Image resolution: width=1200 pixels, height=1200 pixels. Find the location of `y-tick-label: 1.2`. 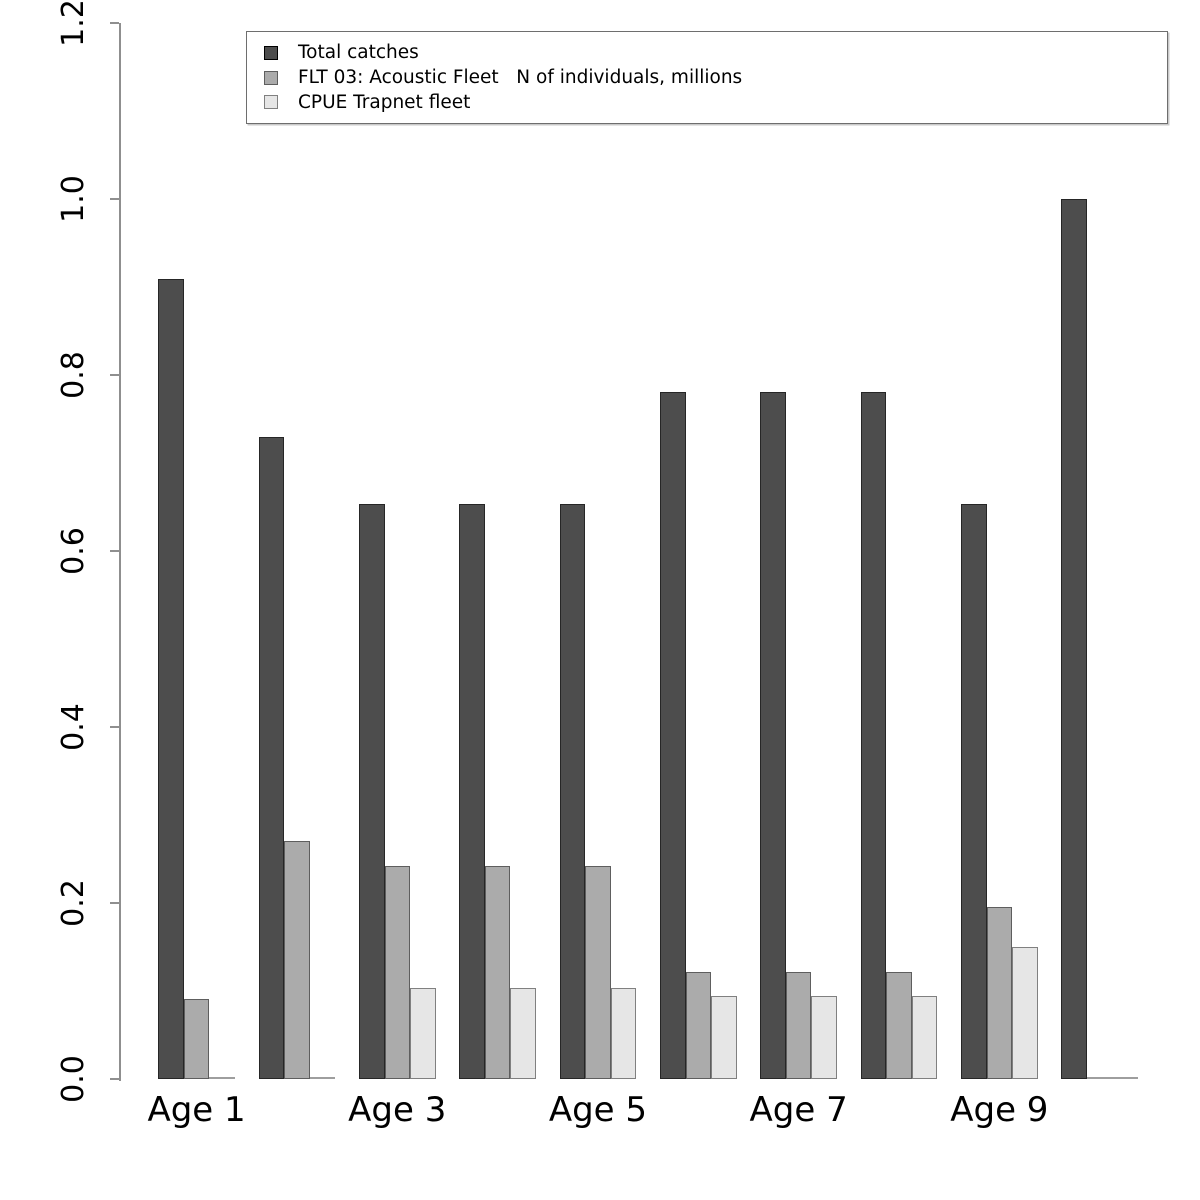

y-tick-label: 1.2 is located at coordinates (73, 23).